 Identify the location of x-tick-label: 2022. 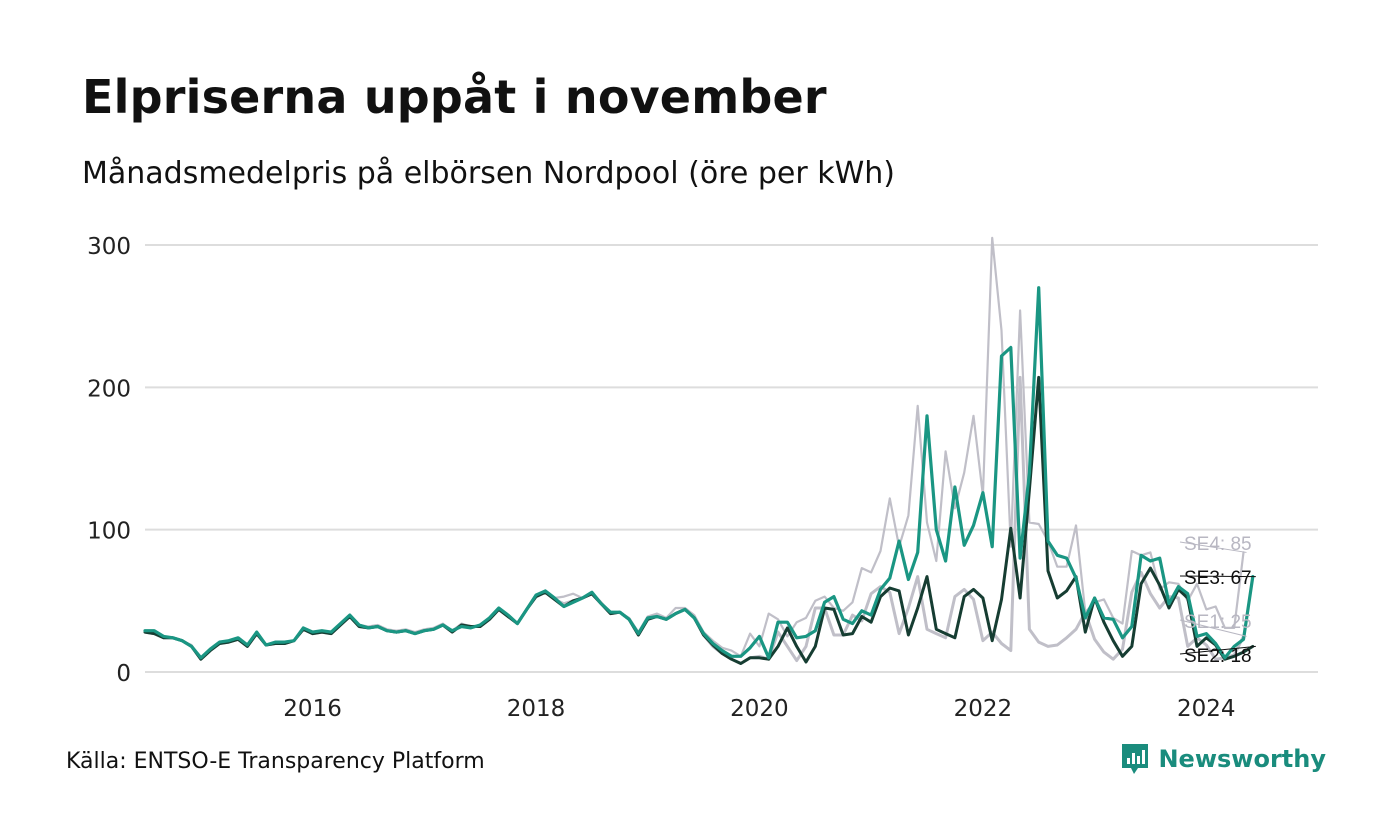
(983, 709).